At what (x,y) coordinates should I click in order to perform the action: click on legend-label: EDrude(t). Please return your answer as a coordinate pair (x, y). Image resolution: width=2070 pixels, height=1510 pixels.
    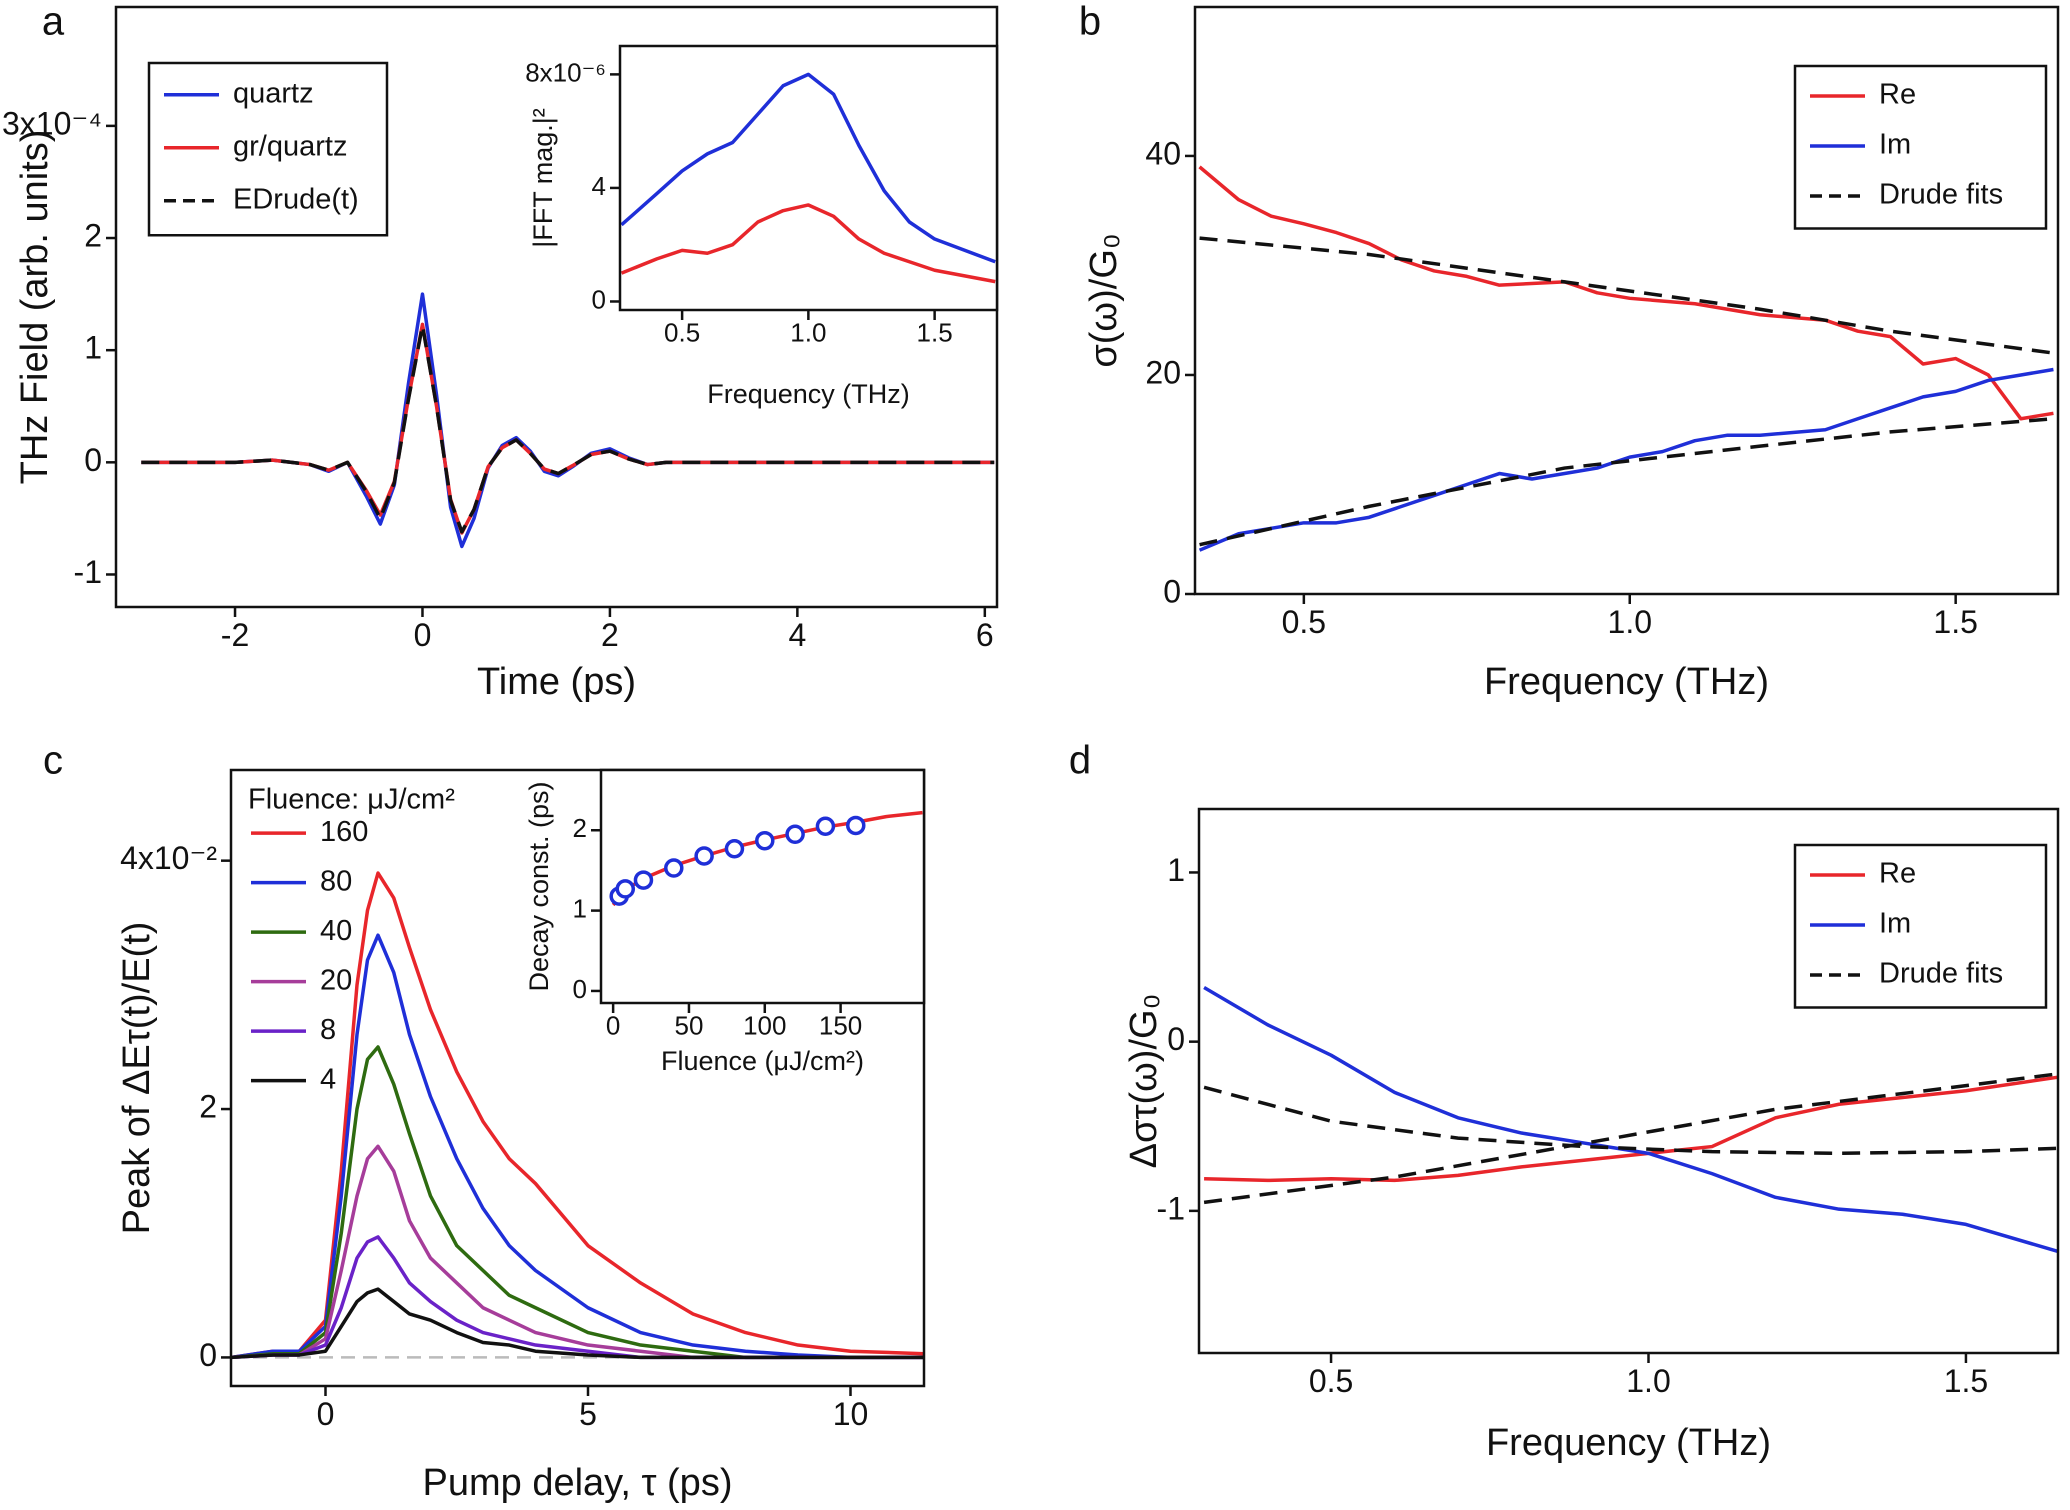
    Looking at the image, I should click on (296, 199).